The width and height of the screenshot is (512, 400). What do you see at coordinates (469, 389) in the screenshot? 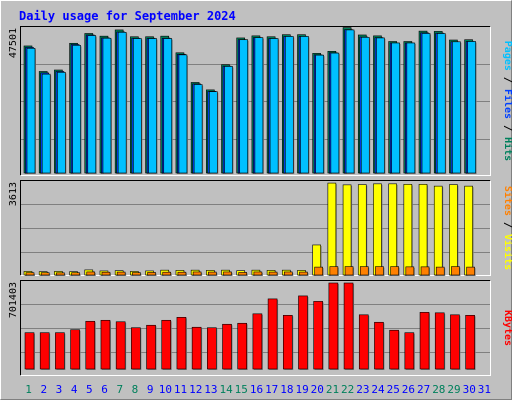
I see `x-tick-label: 30` at bounding box center [469, 389].